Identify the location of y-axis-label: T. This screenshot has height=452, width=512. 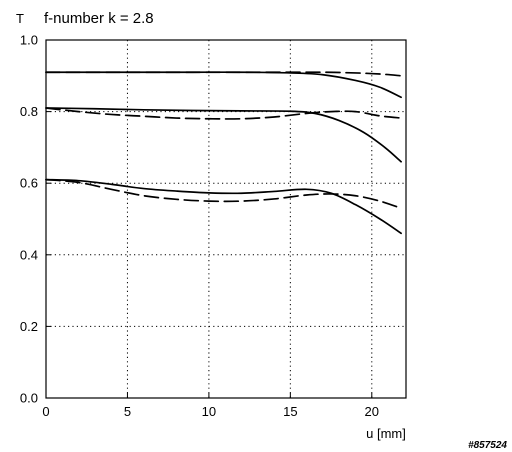
(20, 18).